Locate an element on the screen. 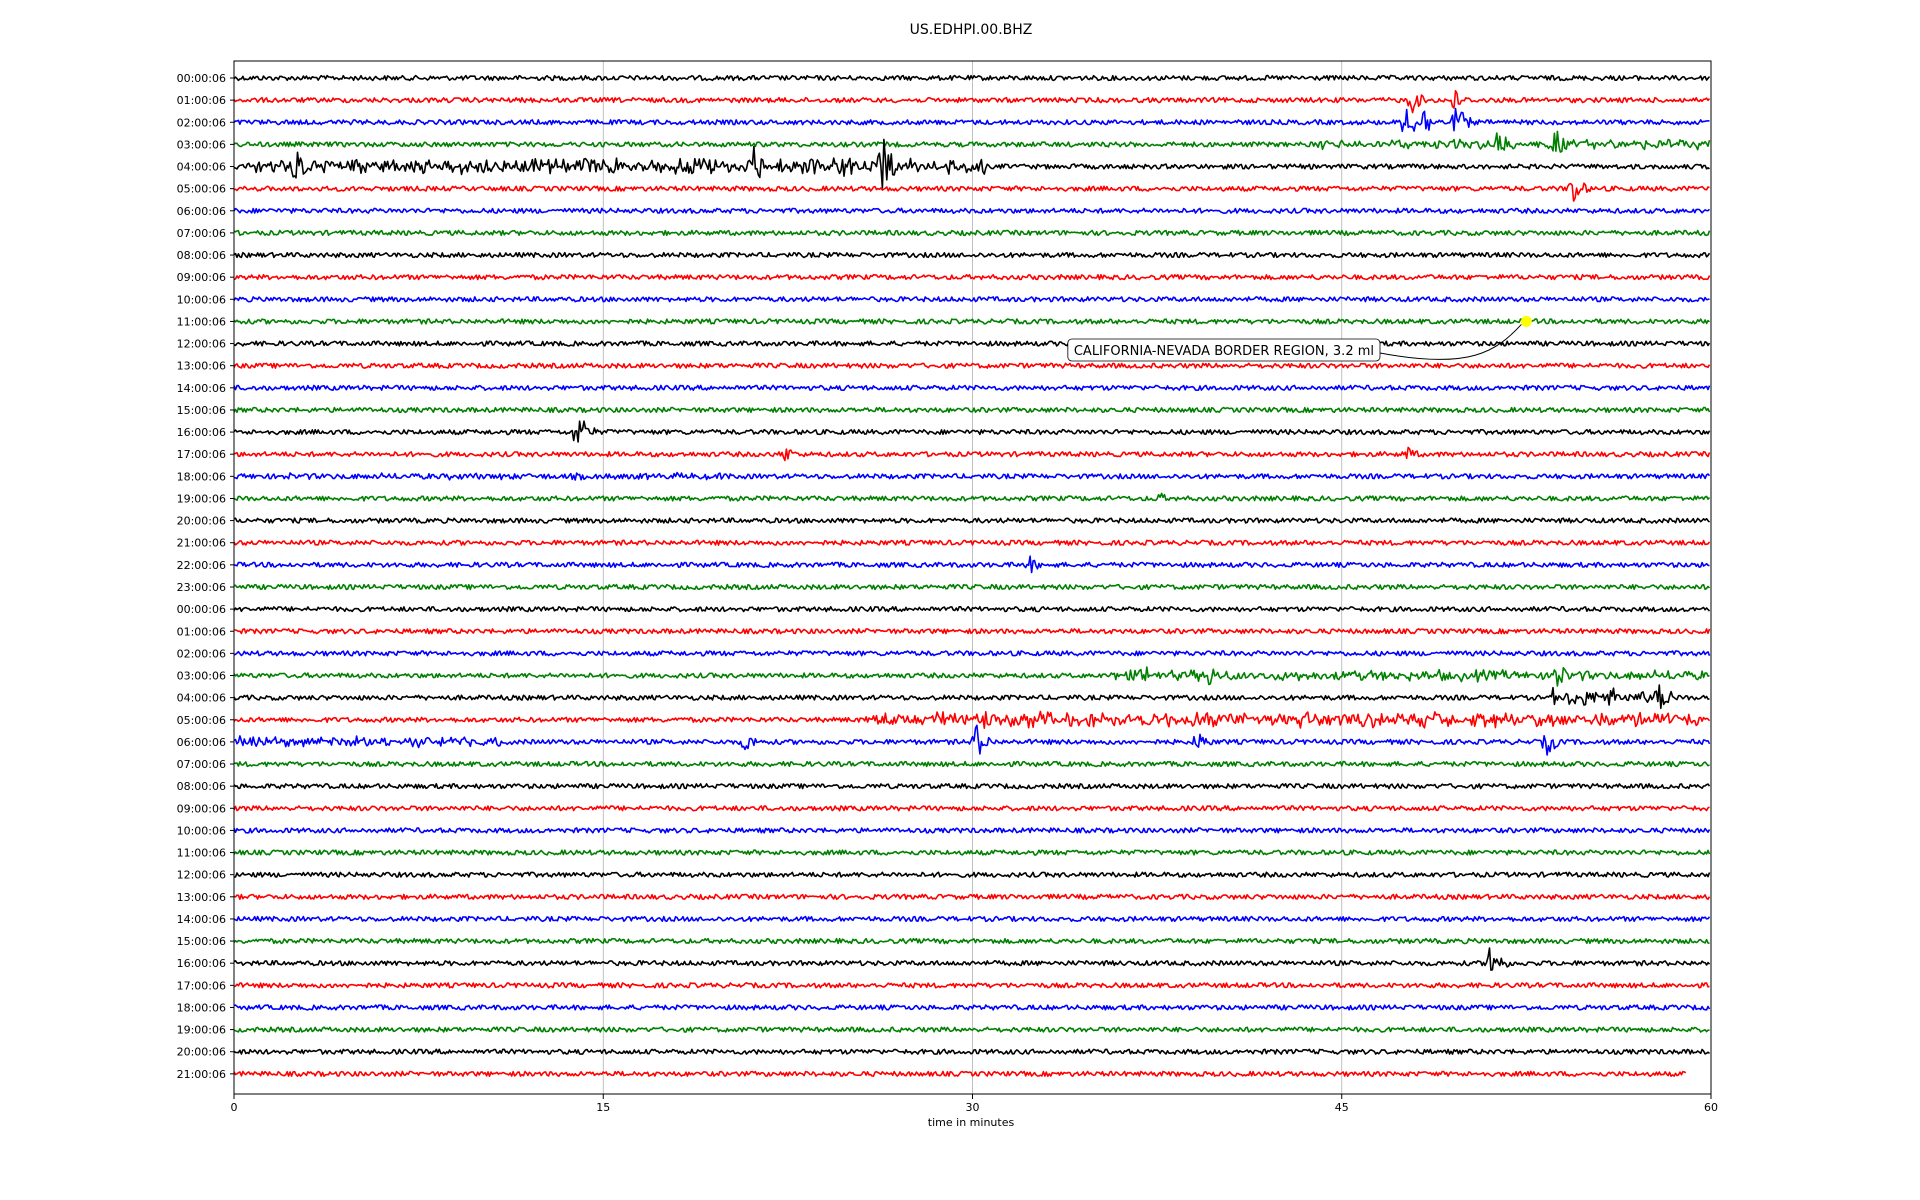  x-axis-label: time in minutes is located at coordinates (971, 1122).